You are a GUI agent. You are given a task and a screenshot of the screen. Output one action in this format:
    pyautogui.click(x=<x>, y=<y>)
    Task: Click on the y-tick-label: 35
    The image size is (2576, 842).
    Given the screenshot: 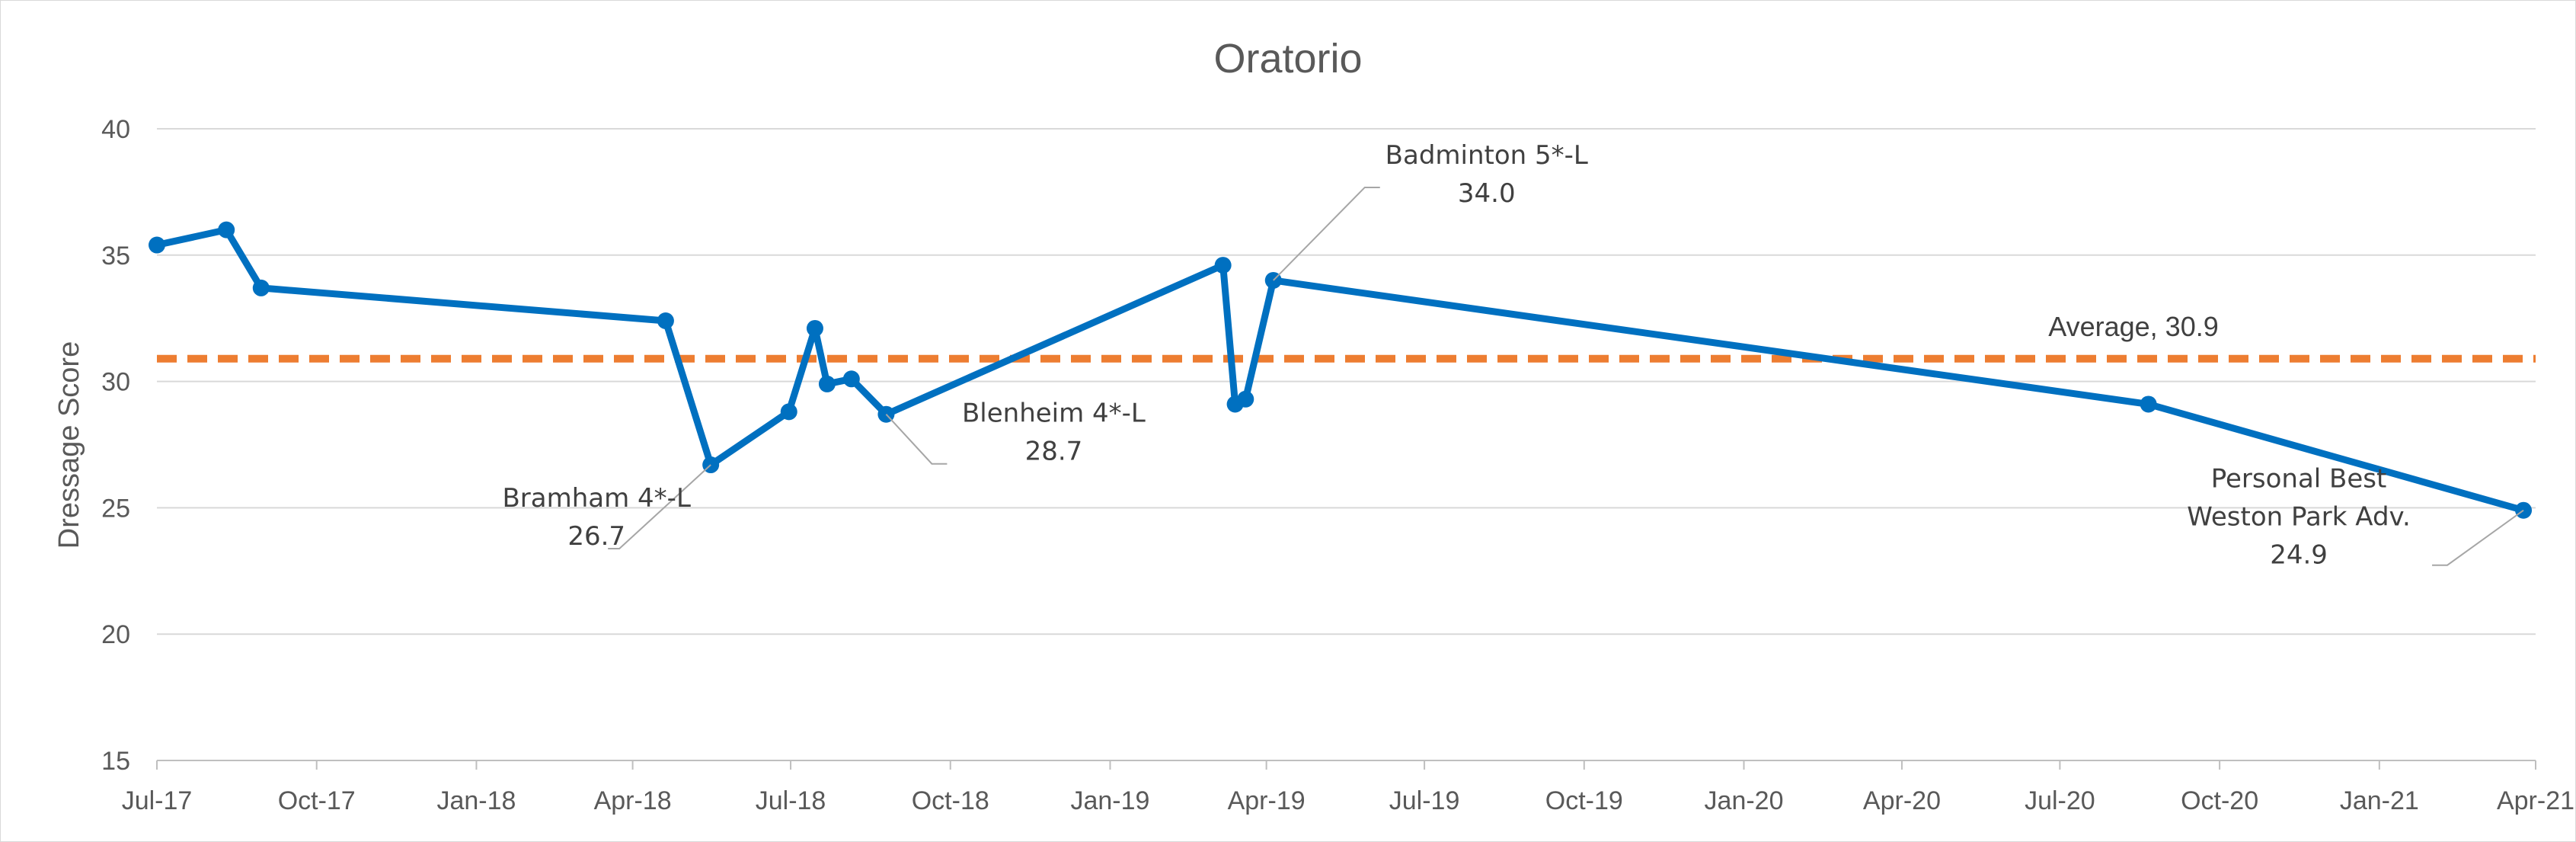 What is the action you would take?
    pyautogui.click(x=115, y=256)
    